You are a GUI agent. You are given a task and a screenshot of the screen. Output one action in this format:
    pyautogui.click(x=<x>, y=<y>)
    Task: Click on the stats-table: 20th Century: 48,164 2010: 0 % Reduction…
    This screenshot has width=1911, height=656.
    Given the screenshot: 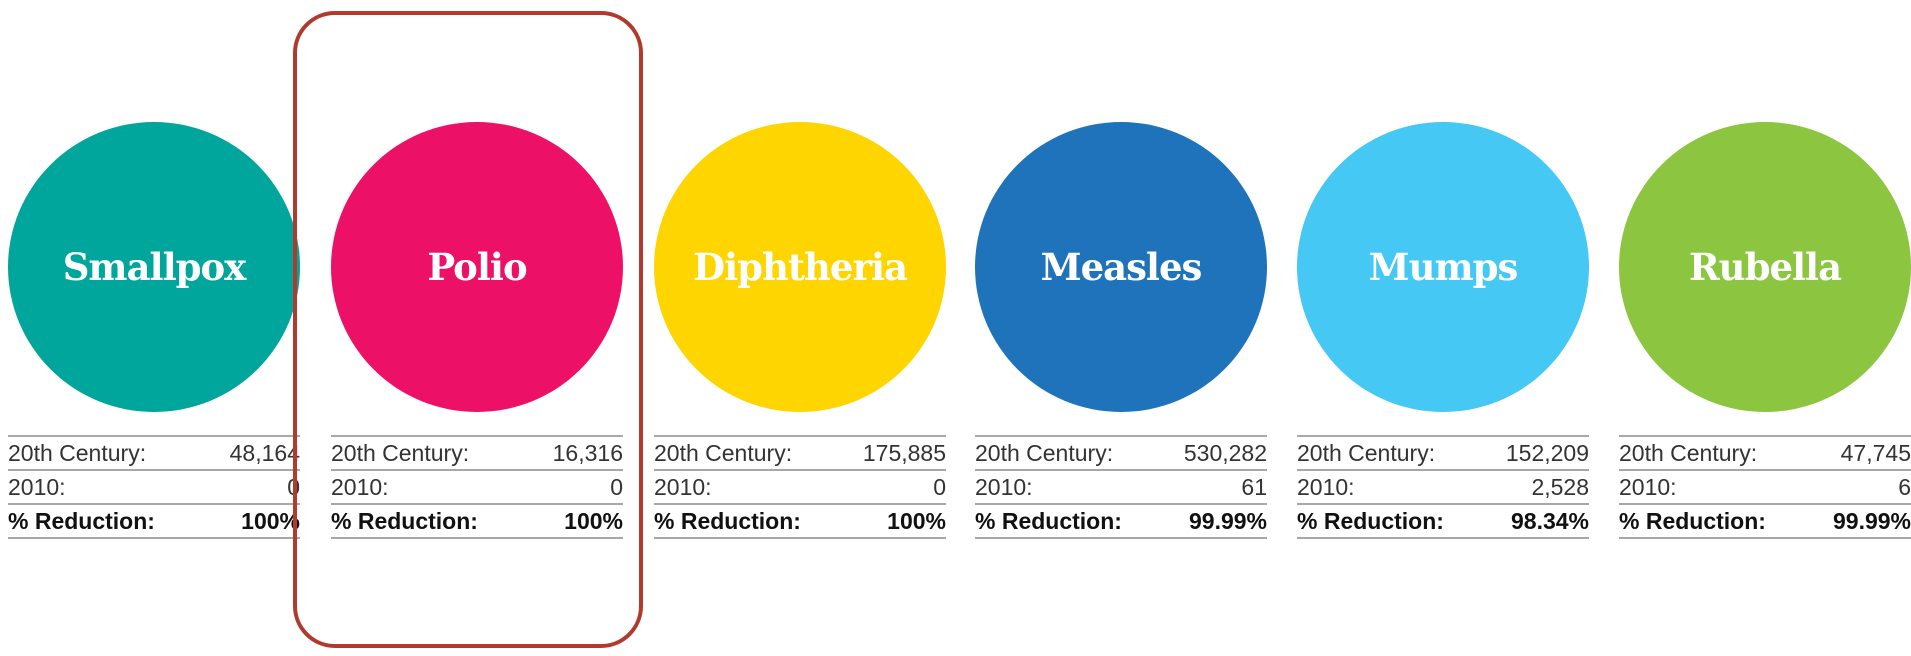 What is the action you would take?
    pyautogui.click(x=154, y=487)
    